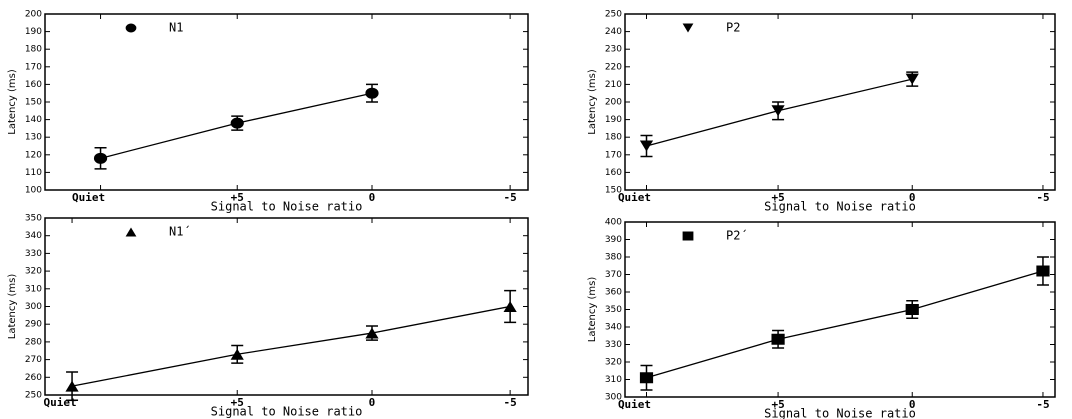 This screenshot has height=419, width=1072. What do you see at coordinates (180, 232) in the screenshot?
I see `legend-label: N1´` at bounding box center [180, 232].